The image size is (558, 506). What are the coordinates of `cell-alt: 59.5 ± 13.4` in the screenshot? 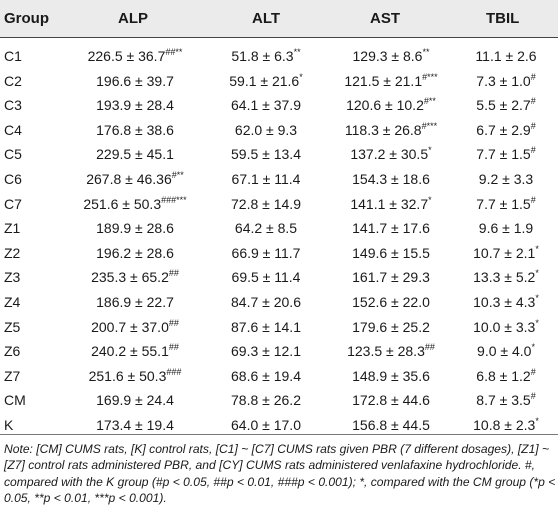 It's located at (266, 154).